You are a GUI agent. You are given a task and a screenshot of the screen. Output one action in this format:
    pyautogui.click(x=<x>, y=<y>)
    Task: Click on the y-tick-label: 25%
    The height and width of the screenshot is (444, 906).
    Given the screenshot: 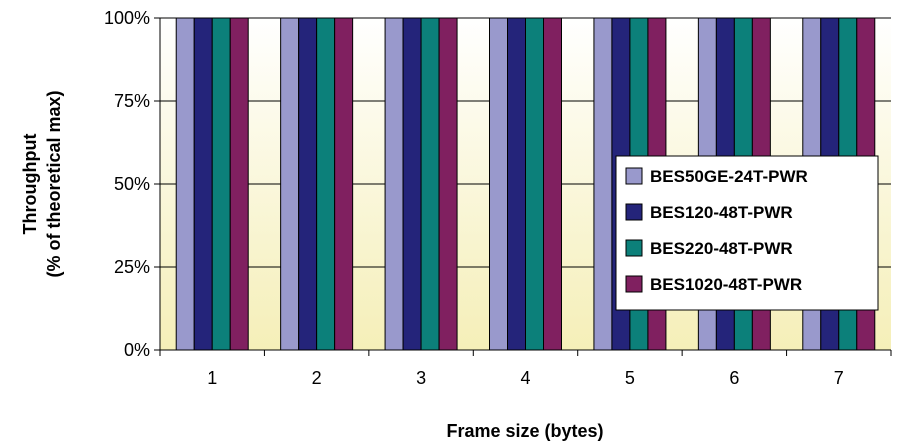 What is the action you would take?
    pyautogui.click(x=132, y=267)
    